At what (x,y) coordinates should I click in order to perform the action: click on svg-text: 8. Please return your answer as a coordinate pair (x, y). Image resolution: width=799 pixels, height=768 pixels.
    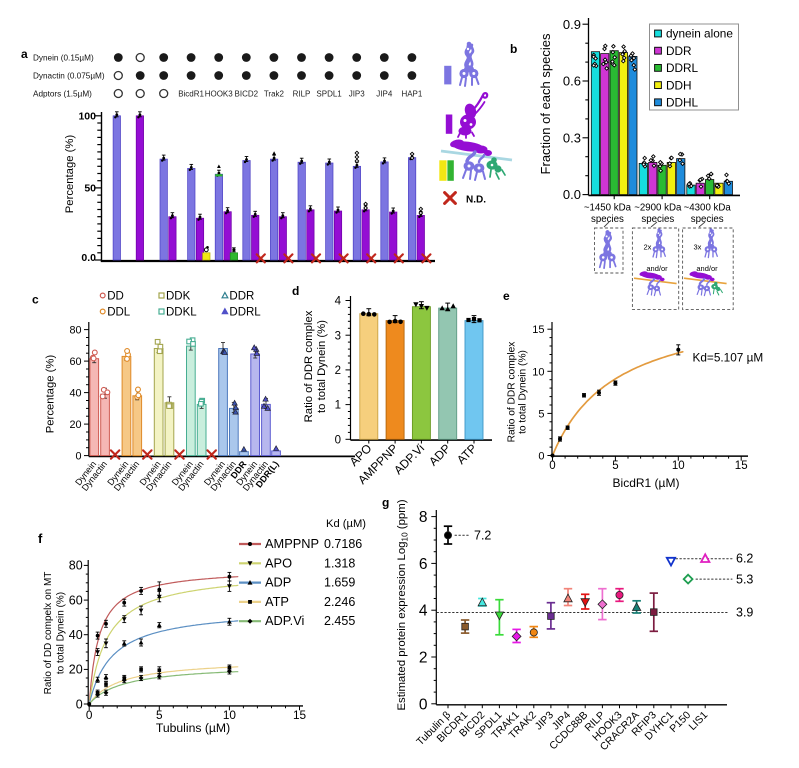
    Looking at the image, I should click on (423, 517).